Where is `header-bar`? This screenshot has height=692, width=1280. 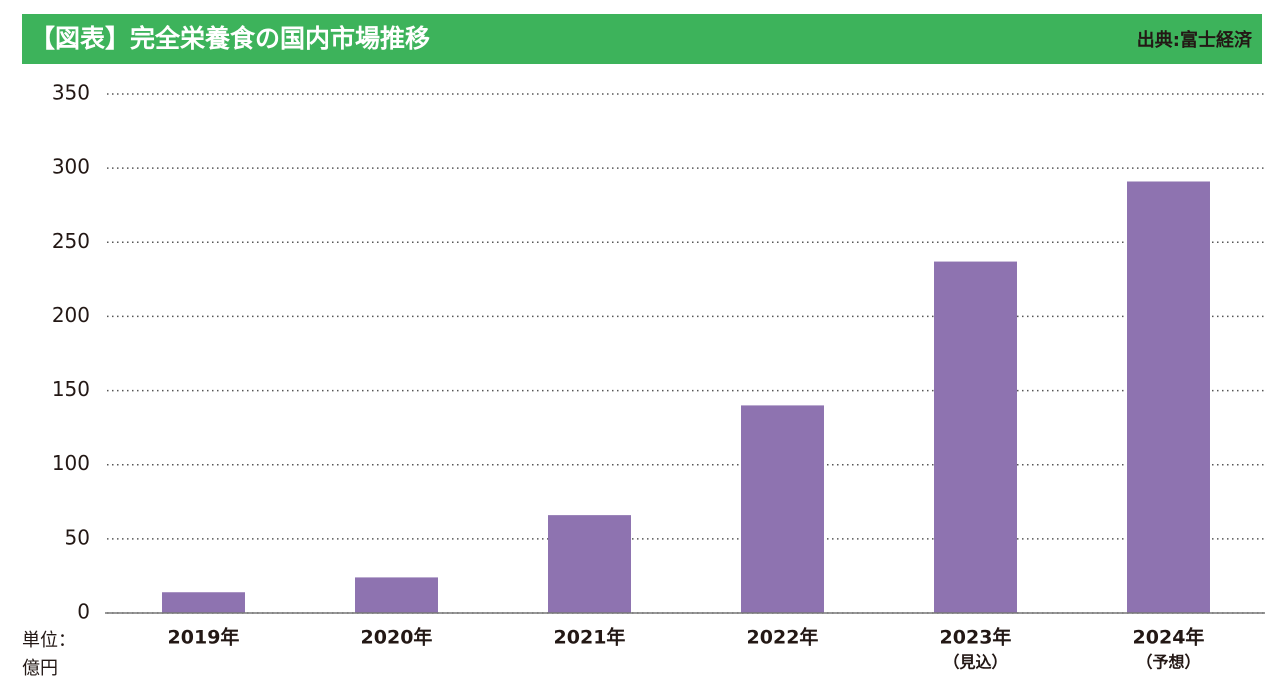
header-bar is located at coordinates (642, 39).